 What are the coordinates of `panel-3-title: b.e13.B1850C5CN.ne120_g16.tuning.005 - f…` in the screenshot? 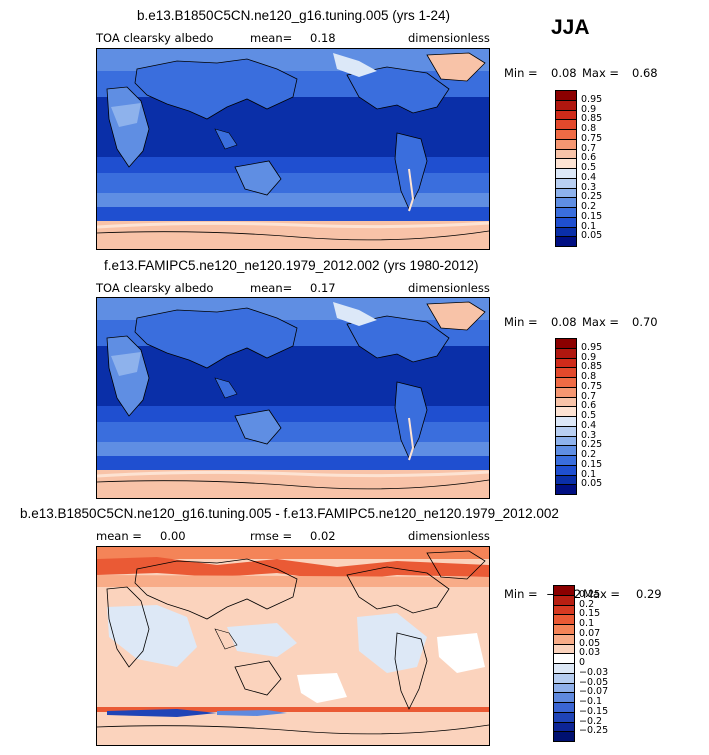 It's located at (289, 513).